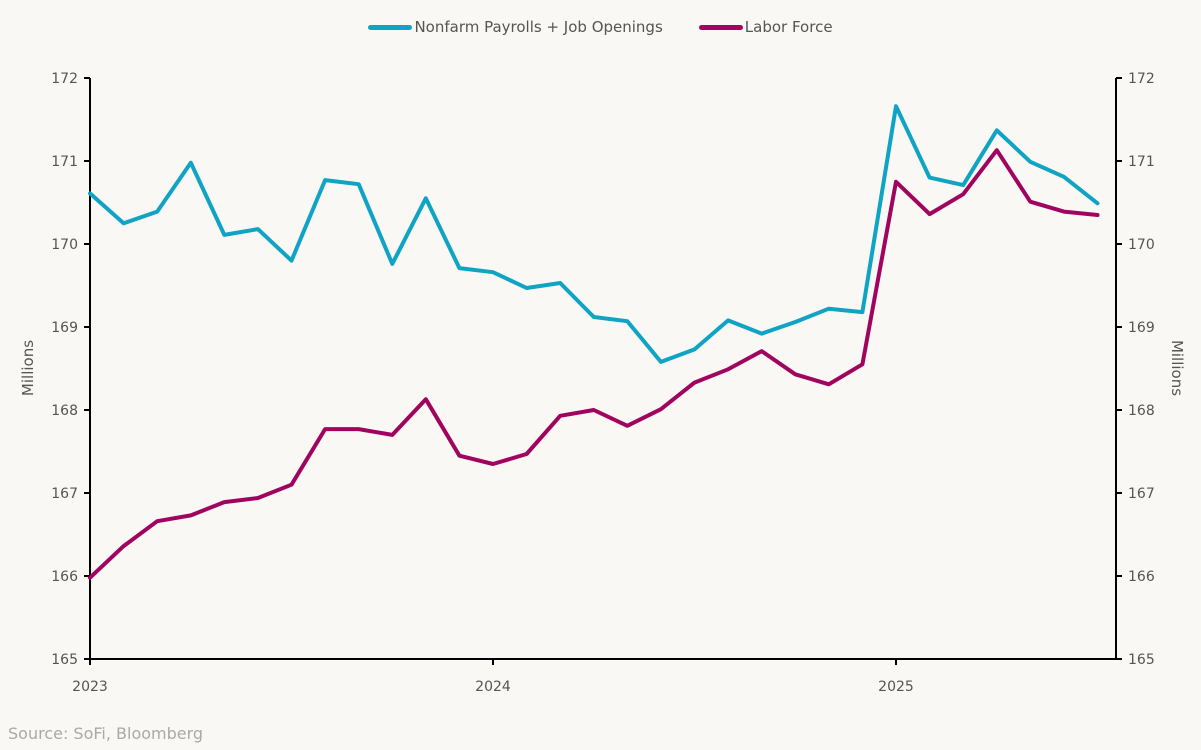  What do you see at coordinates (1141, 411) in the screenshot?
I see `y-tick-label-right: 168` at bounding box center [1141, 411].